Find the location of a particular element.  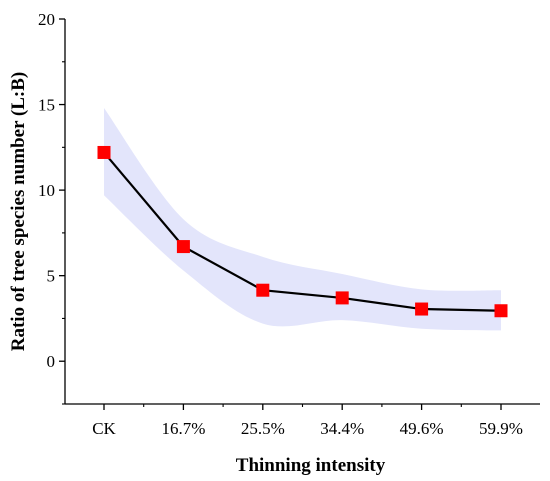

x-axis: CK 16.7% 25.5% 34.4% 49.6% 59.9% is located at coordinates (302, 420).